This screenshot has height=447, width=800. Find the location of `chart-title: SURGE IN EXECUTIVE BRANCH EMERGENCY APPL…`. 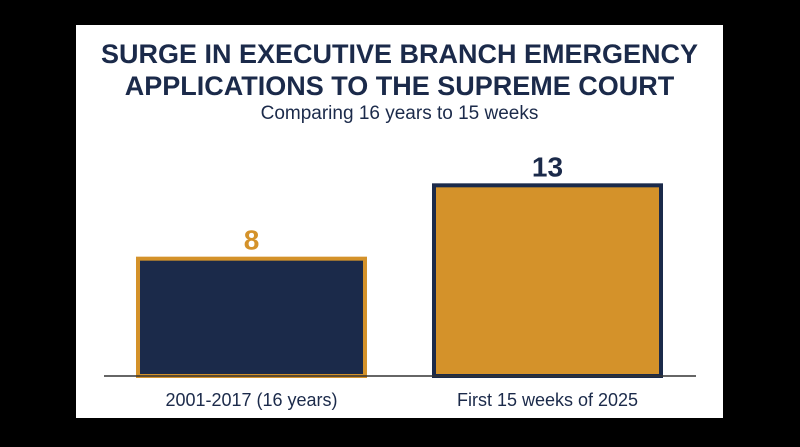

chart-title: SURGE IN EXECUTIVE BRANCH EMERGENCY APPL… is located at coordinates (399, 70).